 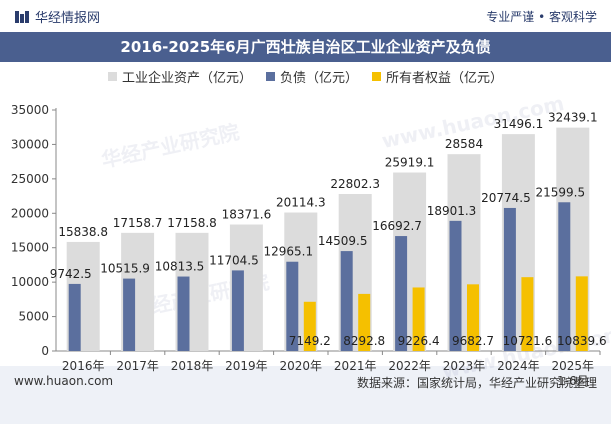 What do you see at coordinates (68, 18) in the screenshot?
I see `brand-name: 华经情报网` at bounding box center [68, 18].